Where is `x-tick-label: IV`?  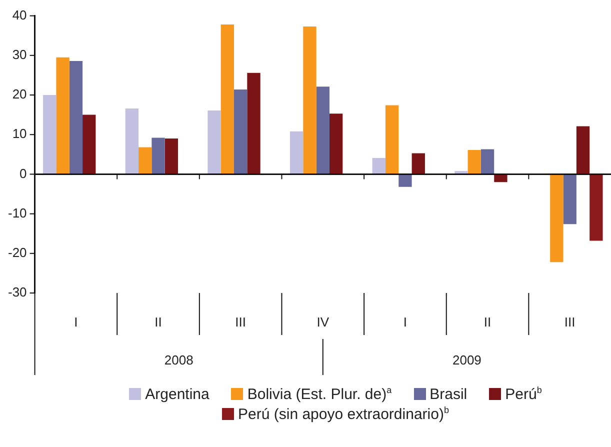 x-tick-label: IV is located at coordinates (323, 322).